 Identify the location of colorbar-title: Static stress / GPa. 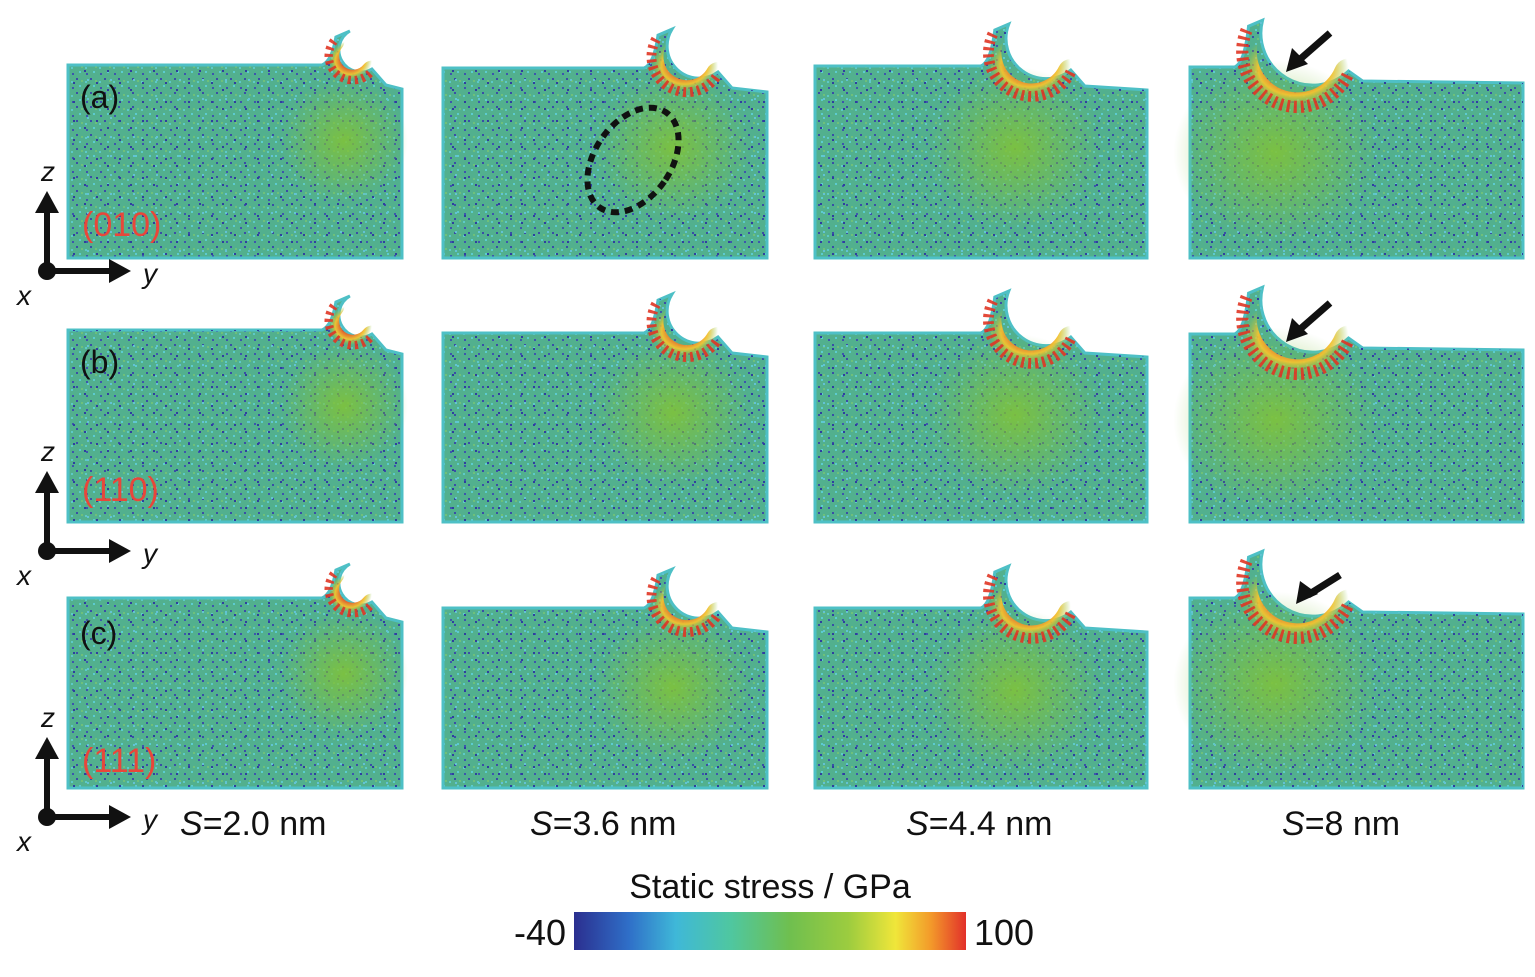
(770, 887).